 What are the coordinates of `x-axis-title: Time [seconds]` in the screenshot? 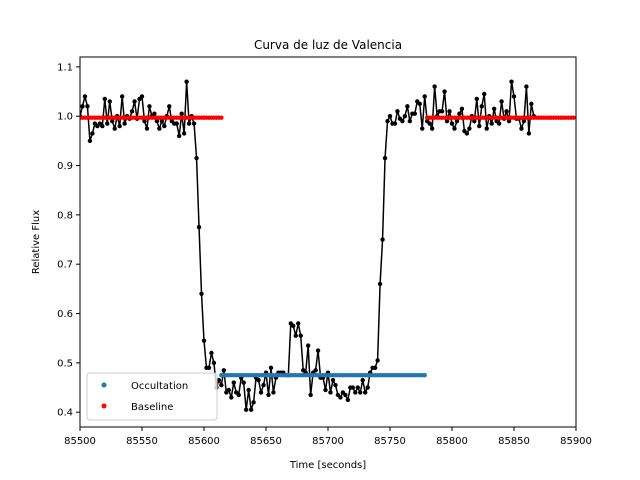 It's located at (327, 465).